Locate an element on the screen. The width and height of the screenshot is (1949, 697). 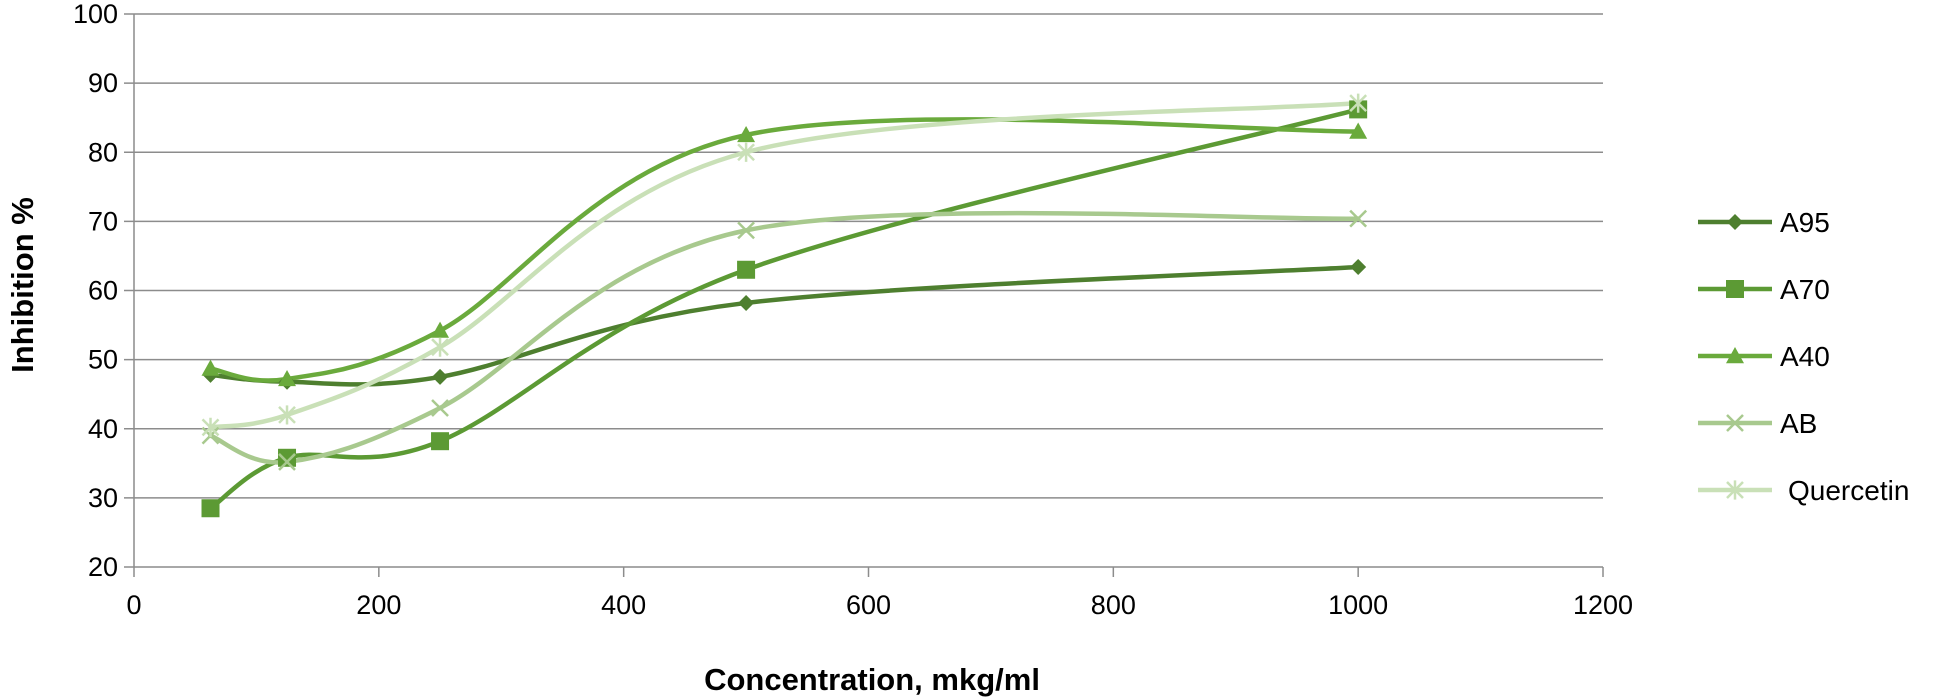
legend-marker-a70 is located at coordinates (1735, 289).